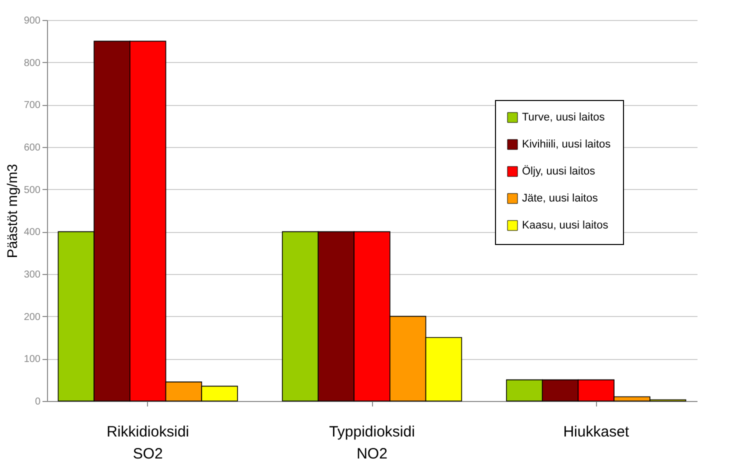 This screenshot has width=741, height=463. Describe the element at coordinates (32, 360) in the screenshot. I see `y-tick-label: 100` at that location.